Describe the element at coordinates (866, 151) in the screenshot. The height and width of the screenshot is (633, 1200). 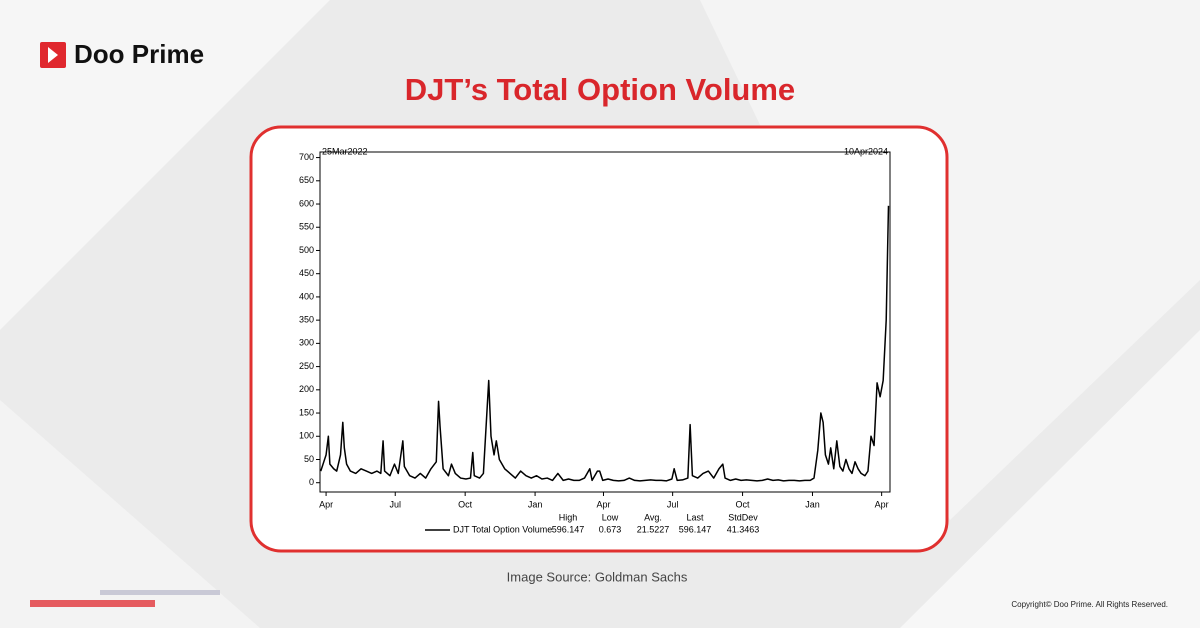
I see `end-date: 10Apr2024` at that location.